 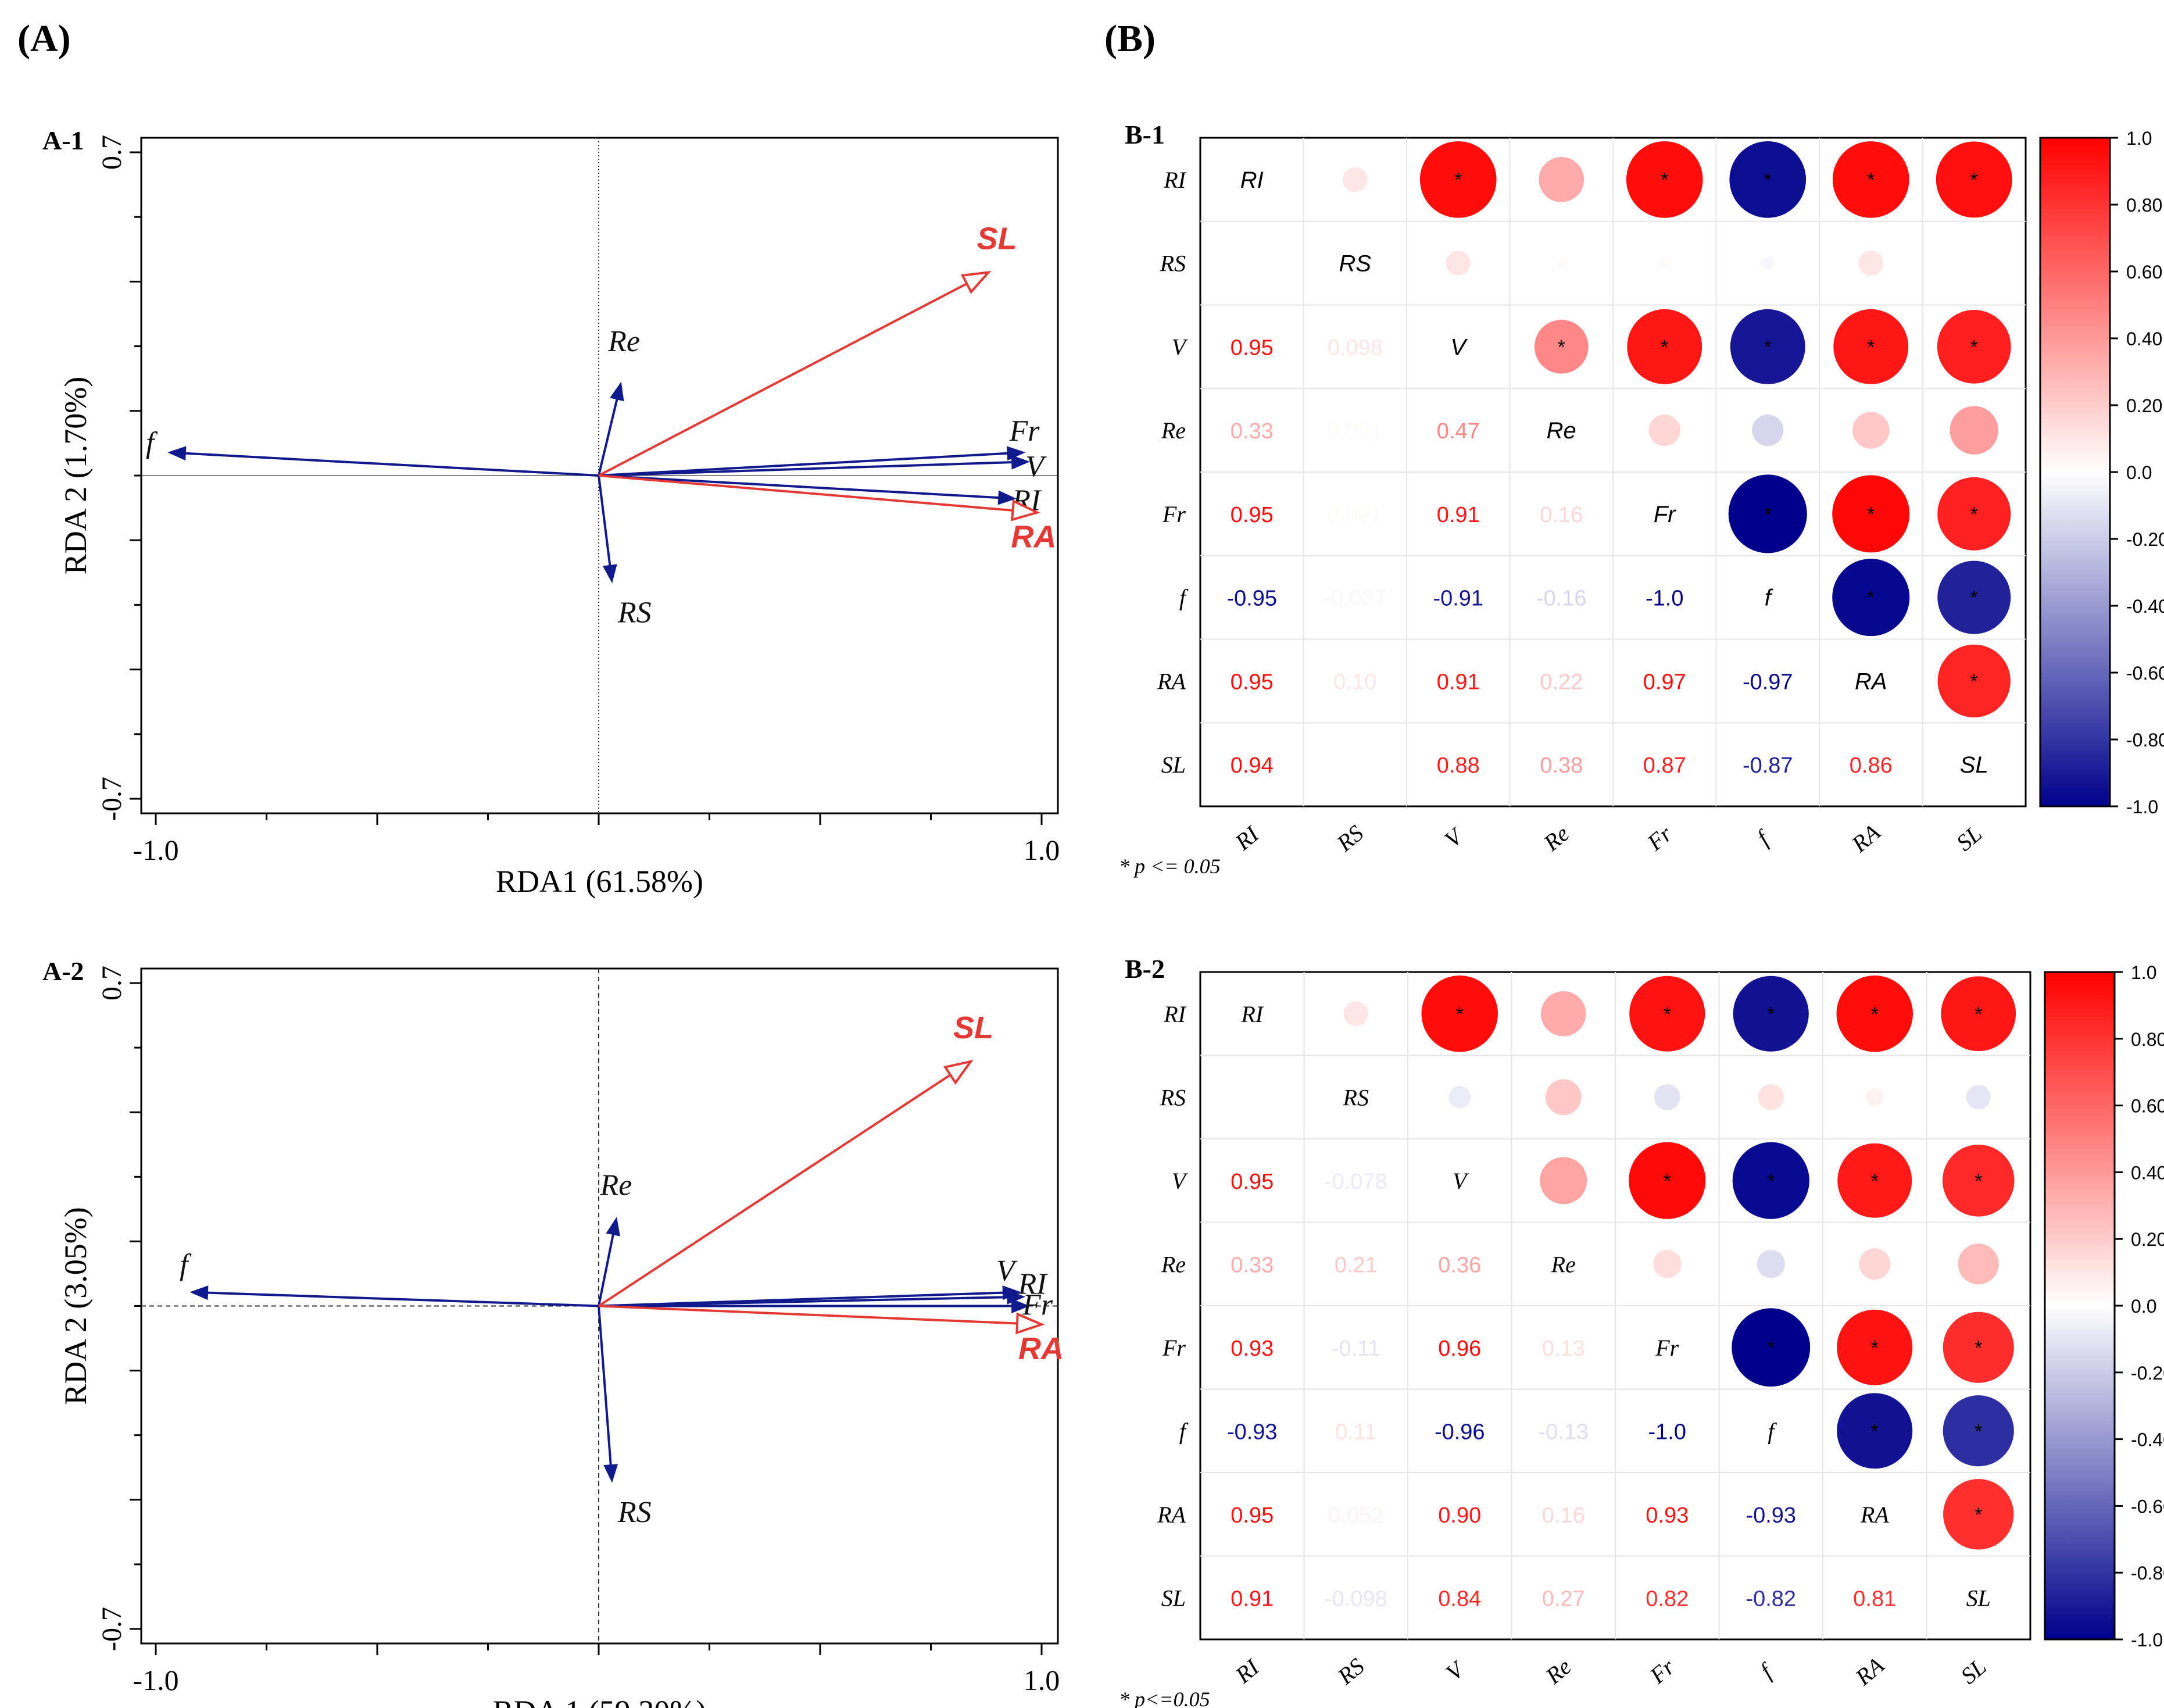 I want to click on vector-label-V: V, so click(x=1007, y=1271).